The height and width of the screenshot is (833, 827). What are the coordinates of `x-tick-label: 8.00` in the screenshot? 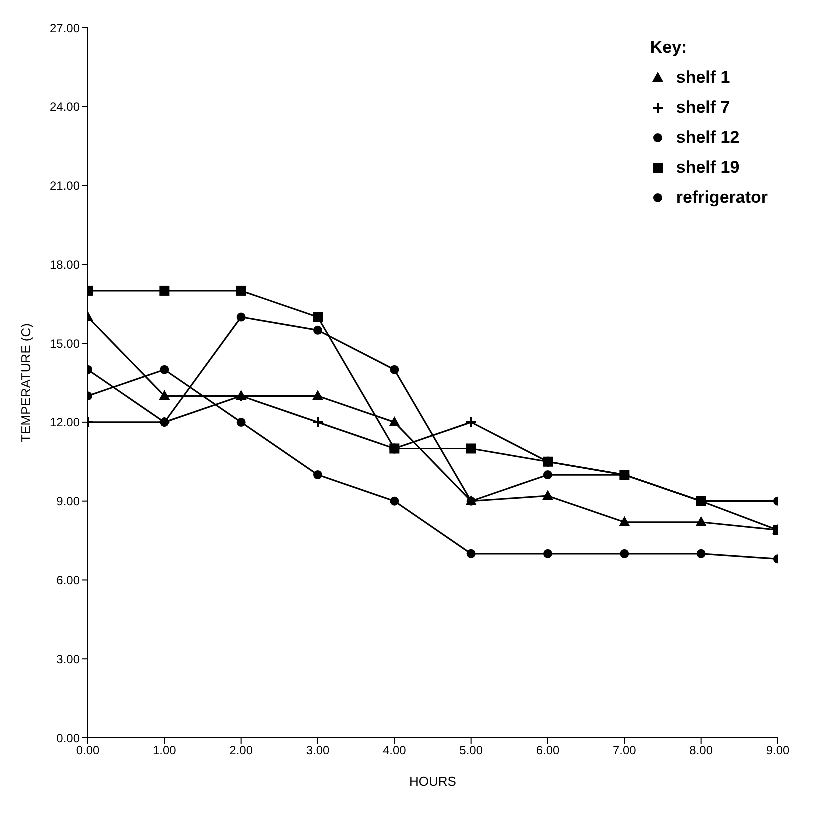 It's located at (702, 751).